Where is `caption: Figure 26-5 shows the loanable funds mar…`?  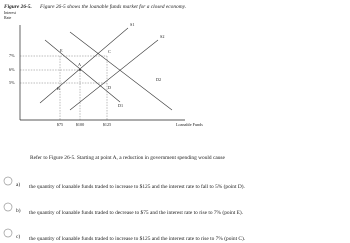
caption: Figure 26-5 shows the loanable funds mar… is located at coordinates (112, 6).